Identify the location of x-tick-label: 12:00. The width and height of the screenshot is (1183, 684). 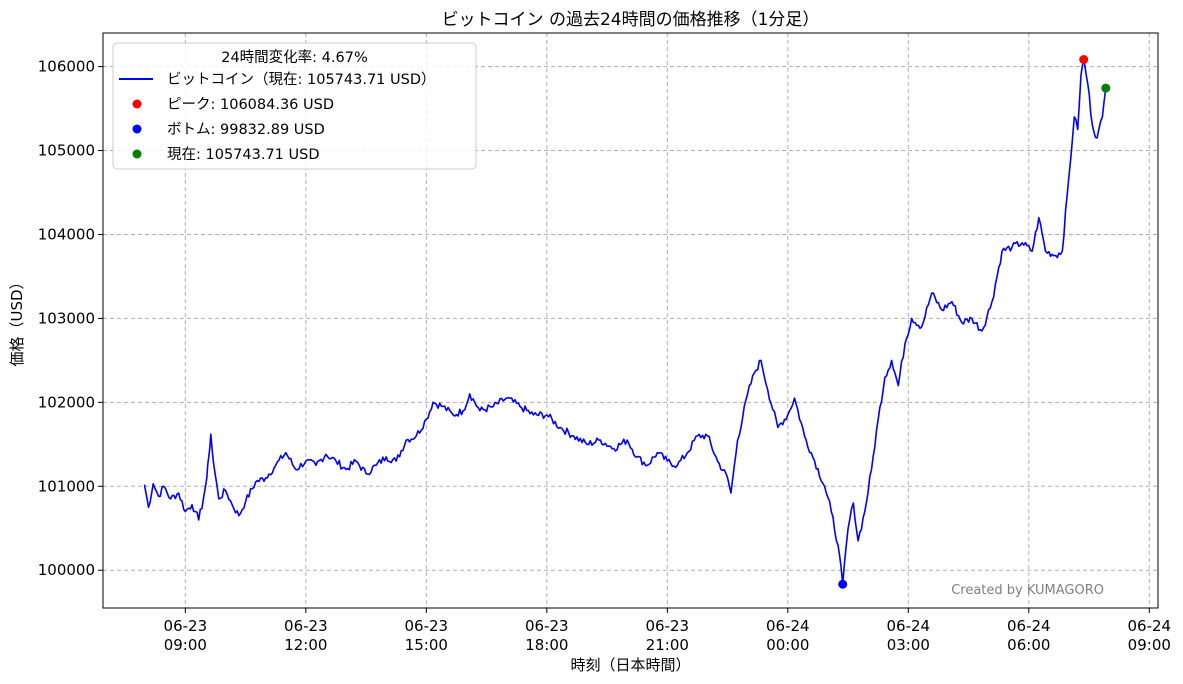
(305, 645).